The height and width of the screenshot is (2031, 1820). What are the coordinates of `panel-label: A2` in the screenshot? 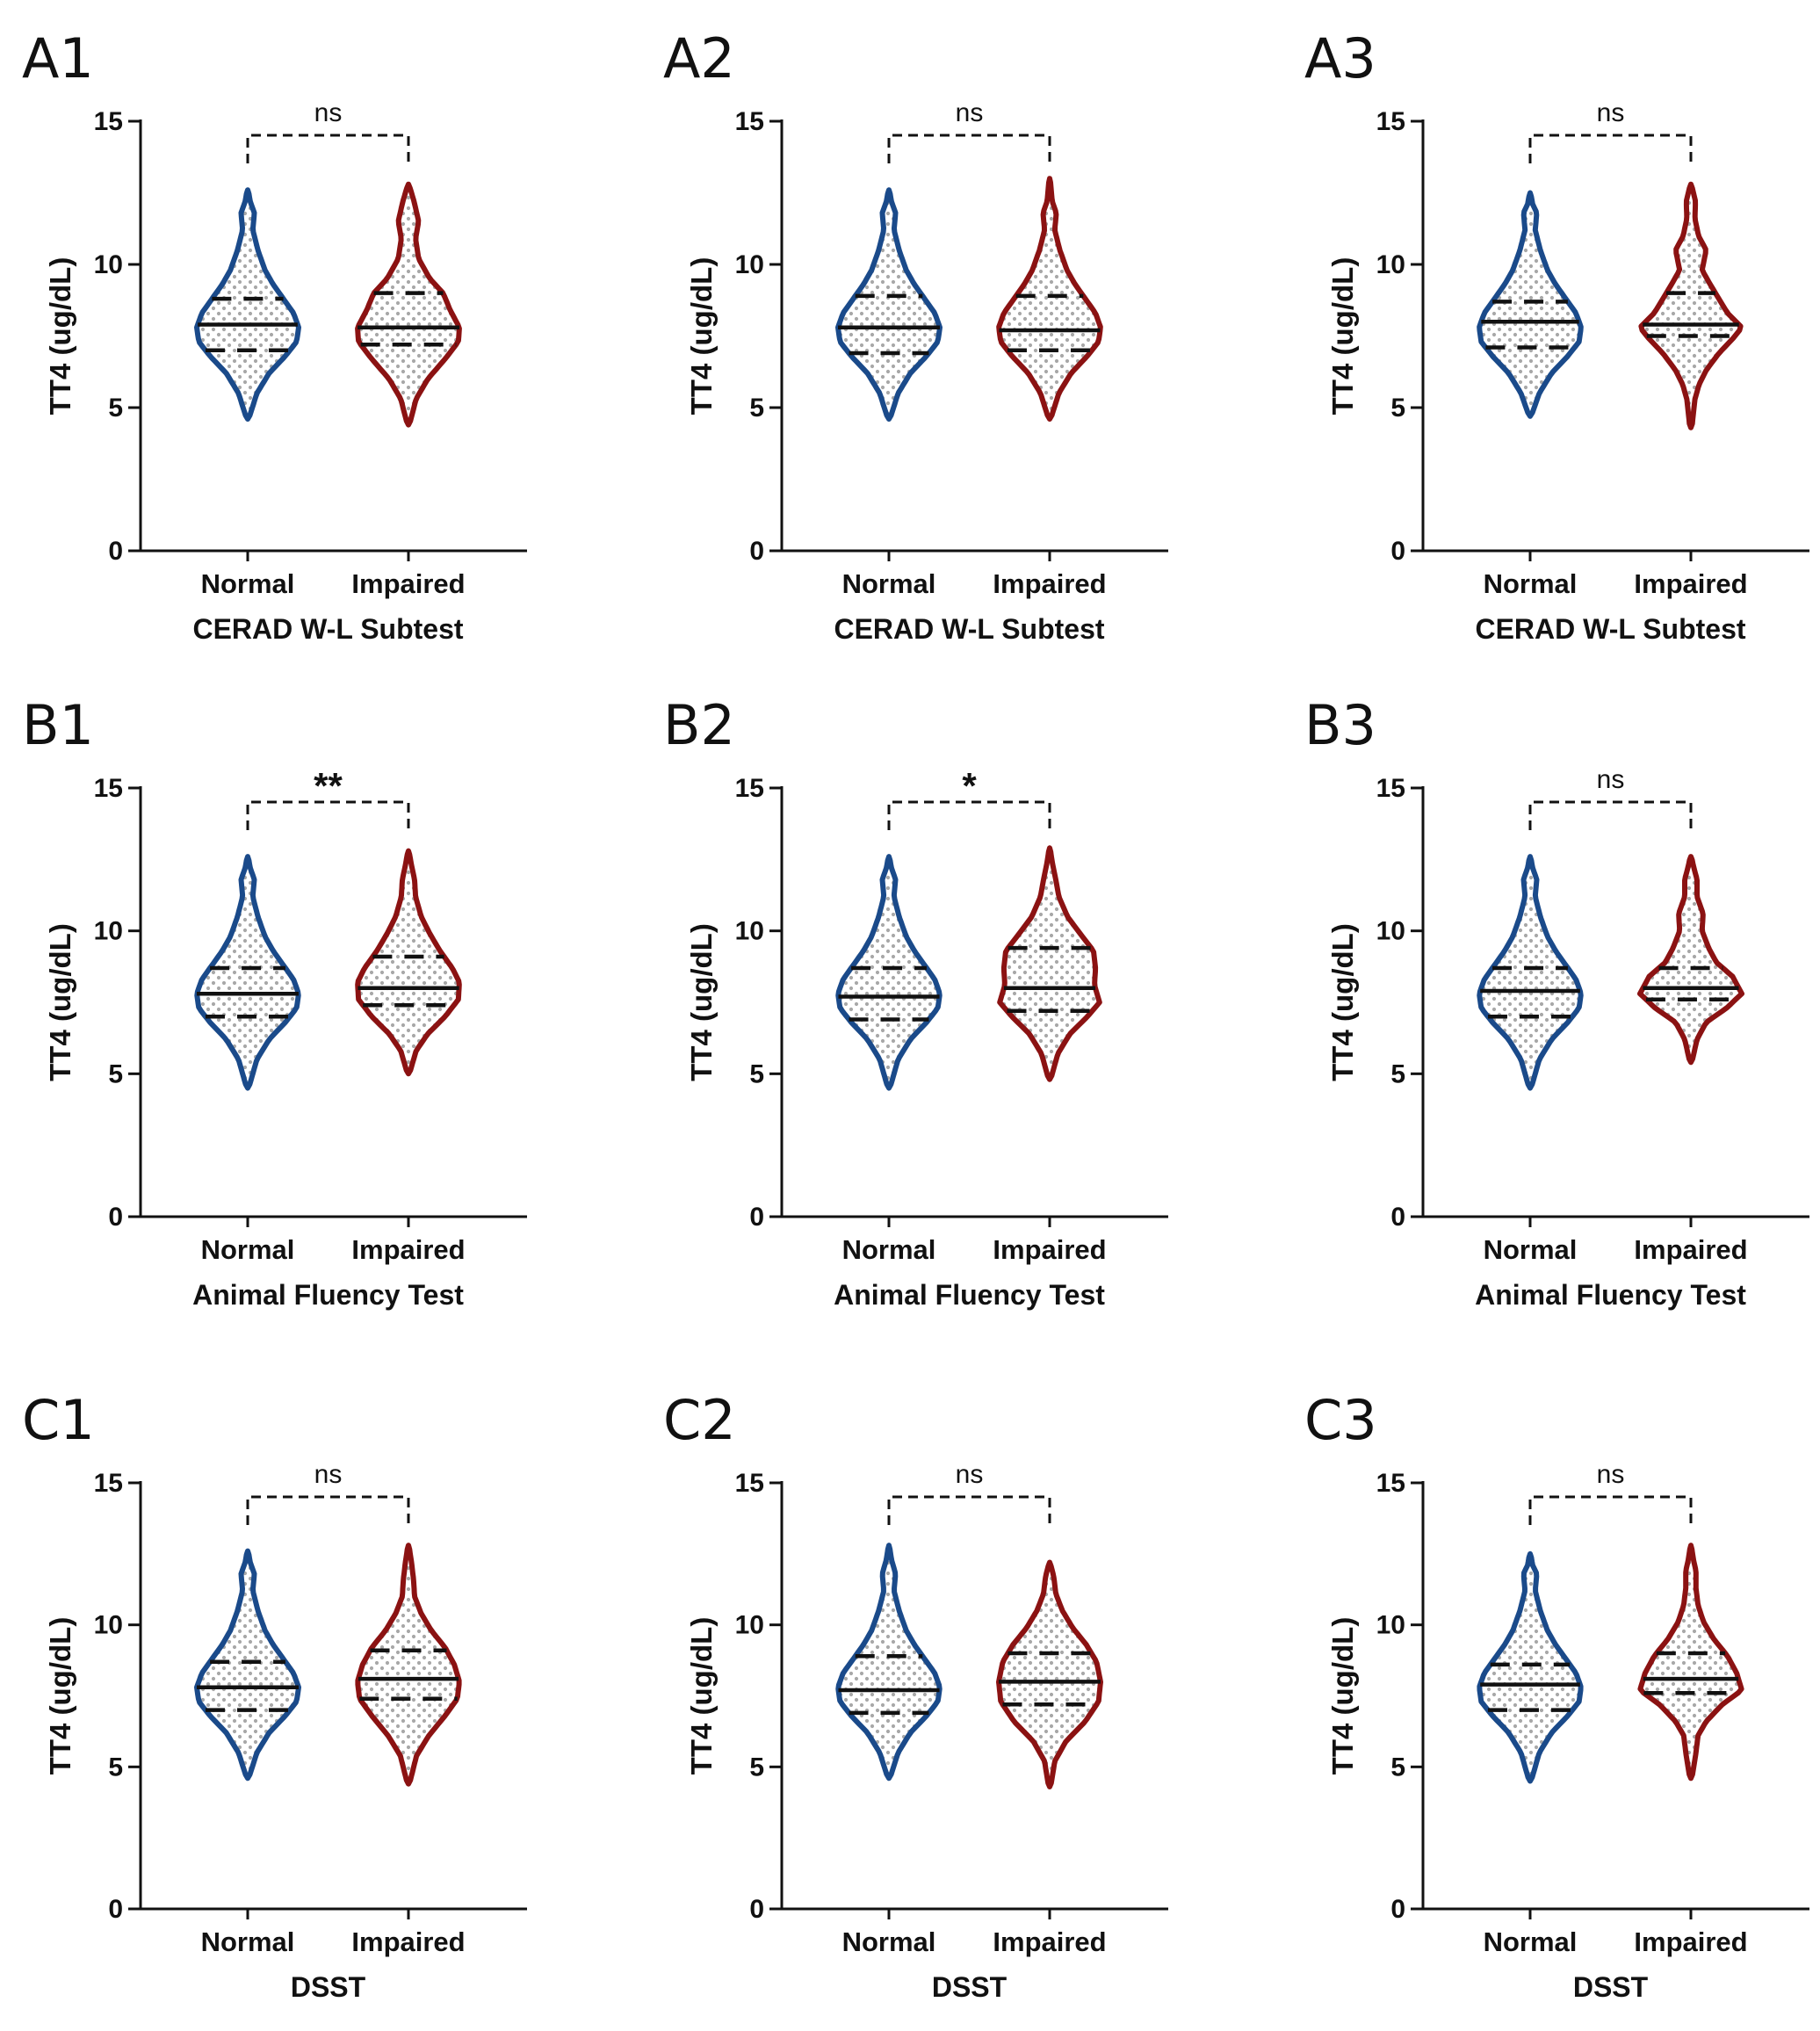 It's located at (699, 58).